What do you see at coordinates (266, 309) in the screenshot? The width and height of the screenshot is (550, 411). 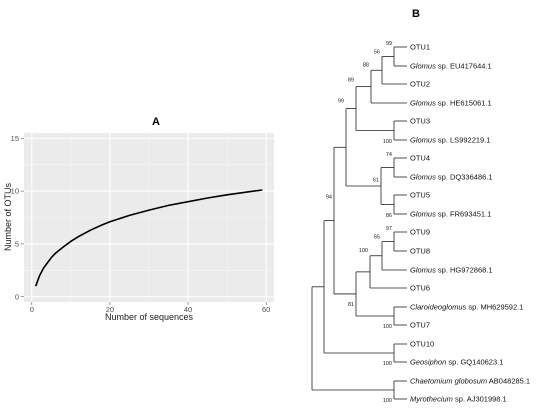 I see `x-tick-label: 60` at bounding box center [266, 309].